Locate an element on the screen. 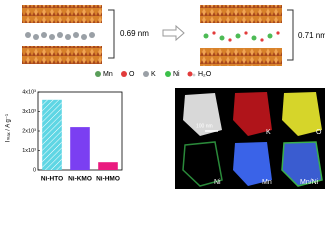 The image size is (325, 240). x-tick-label: Ni-HMO is located at coordinates (108, 179).